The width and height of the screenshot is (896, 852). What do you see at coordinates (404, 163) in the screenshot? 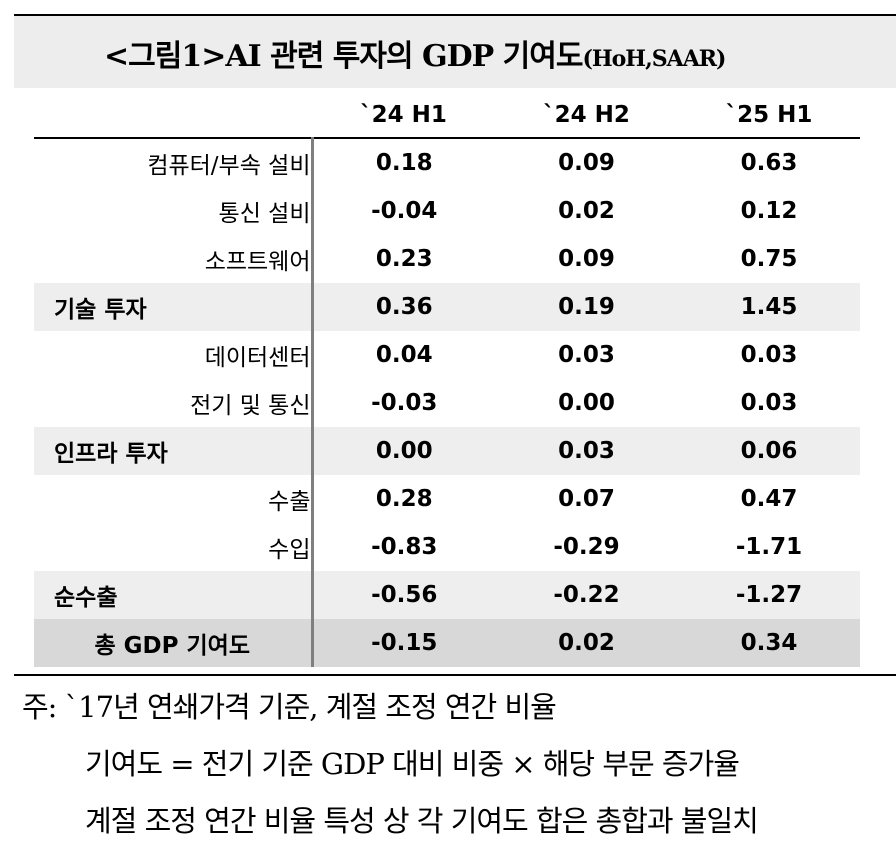
I see `row-value: 0.18` at bounding box center [404, 163].